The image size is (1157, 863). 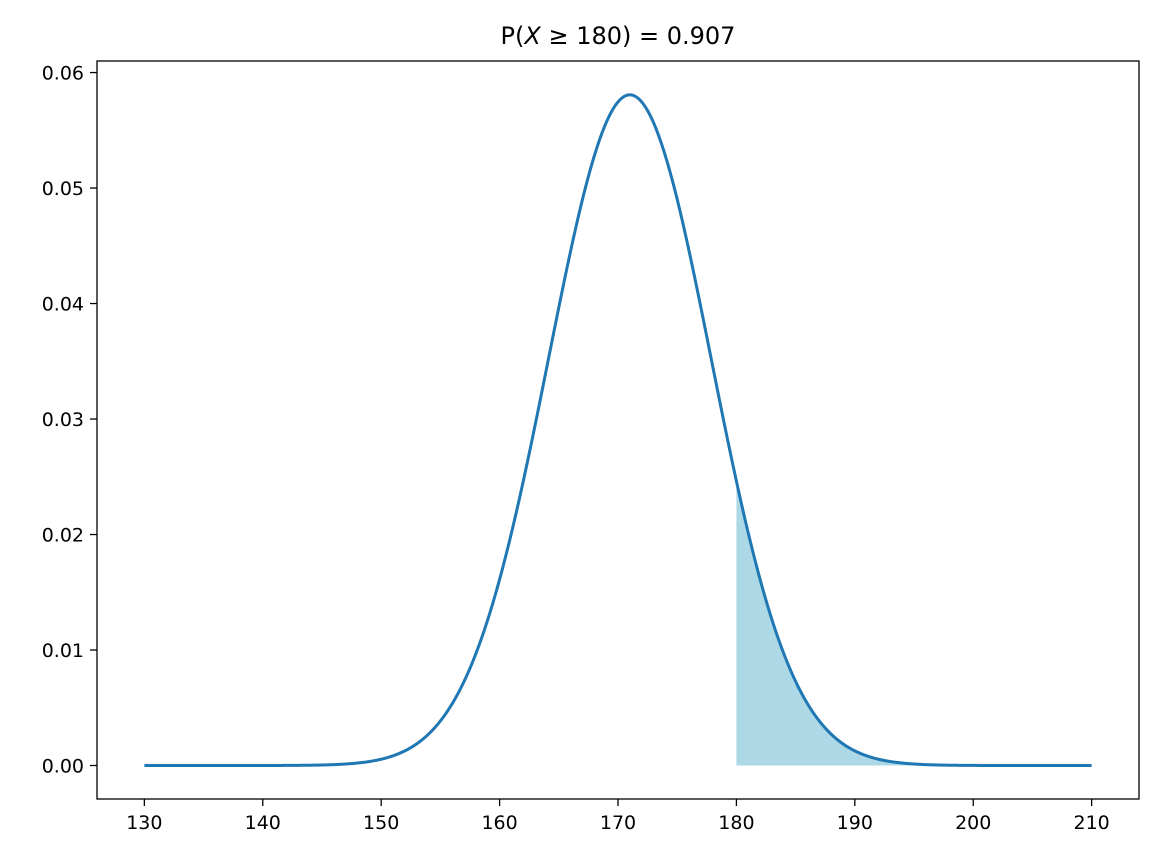 I want to click on y-tick-label: 0.01, so click(x=63, y=651).